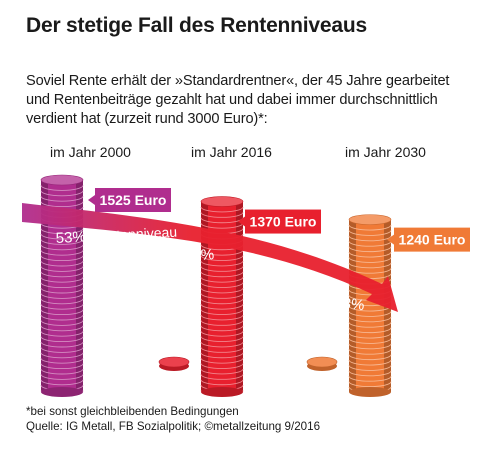  I want to click on rentenniveau-label-1: 47,5%, so click(193, 256).